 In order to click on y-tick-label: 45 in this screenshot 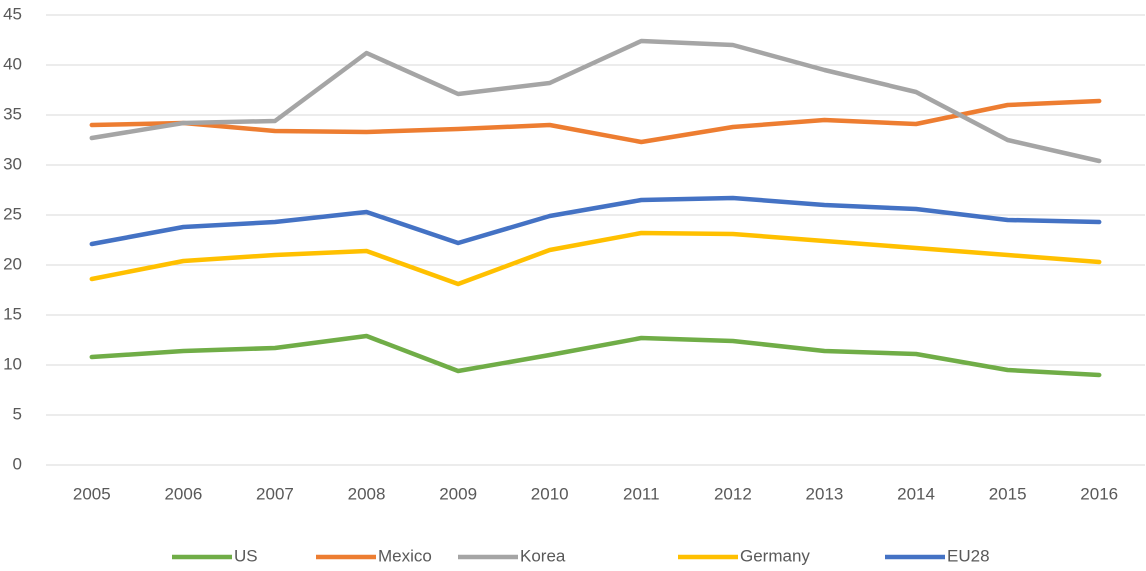, I will do `click(12, 13)`.